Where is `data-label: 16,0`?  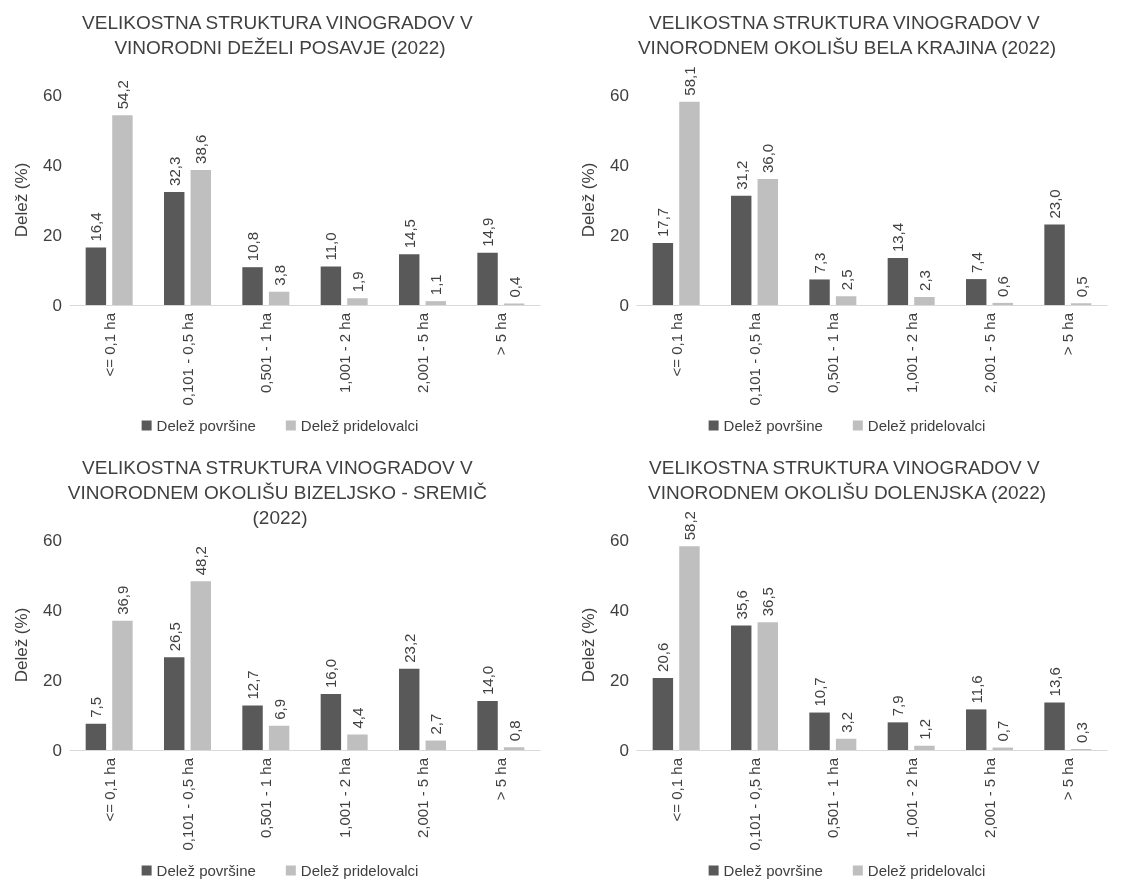
data-label: 16,0 is located at coordinates (331, 673).